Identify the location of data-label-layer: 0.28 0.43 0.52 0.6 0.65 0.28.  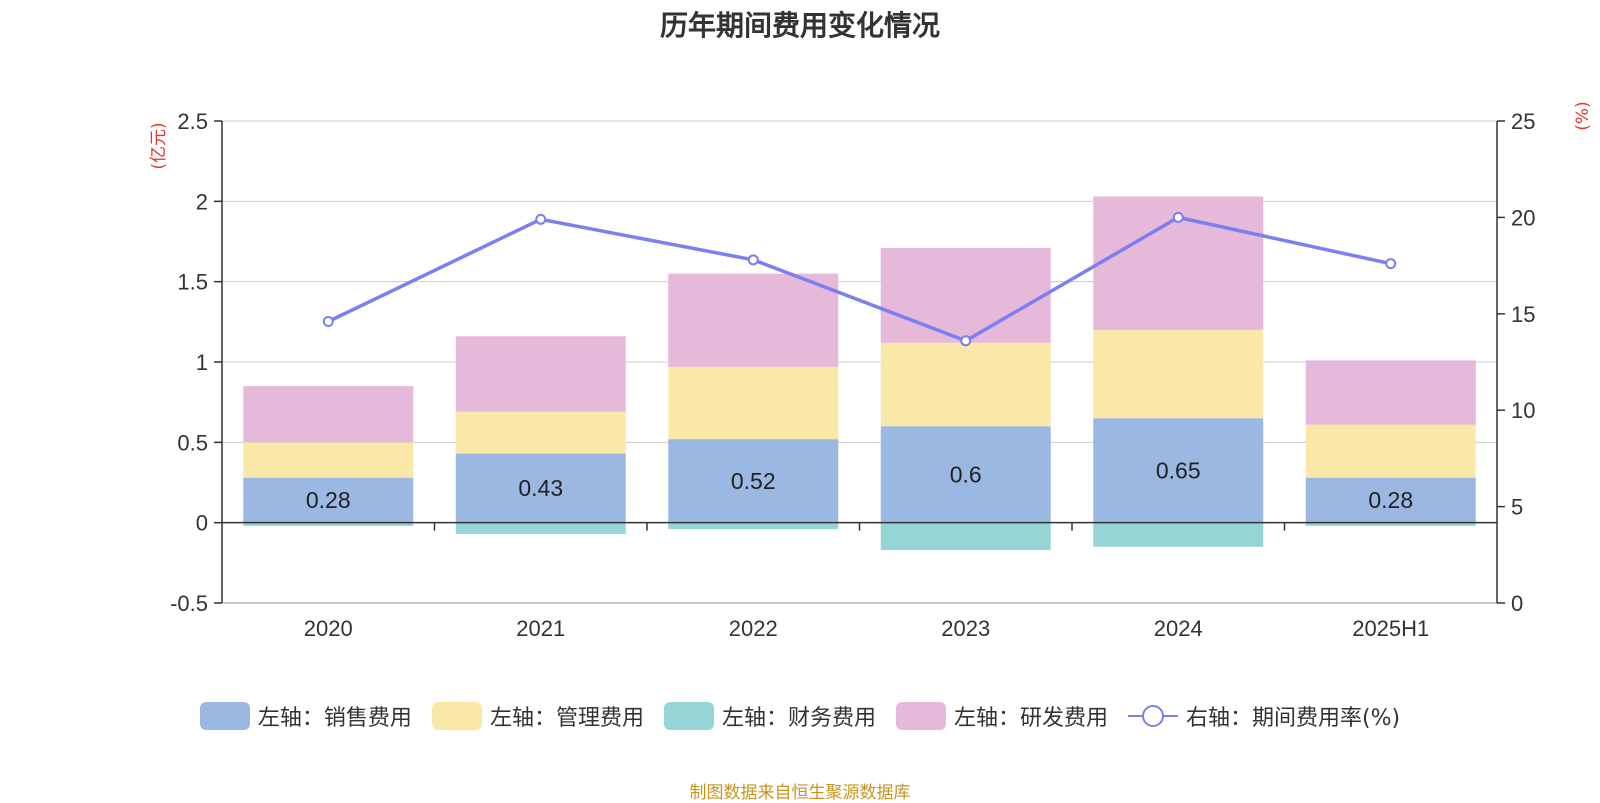
(859, 485).